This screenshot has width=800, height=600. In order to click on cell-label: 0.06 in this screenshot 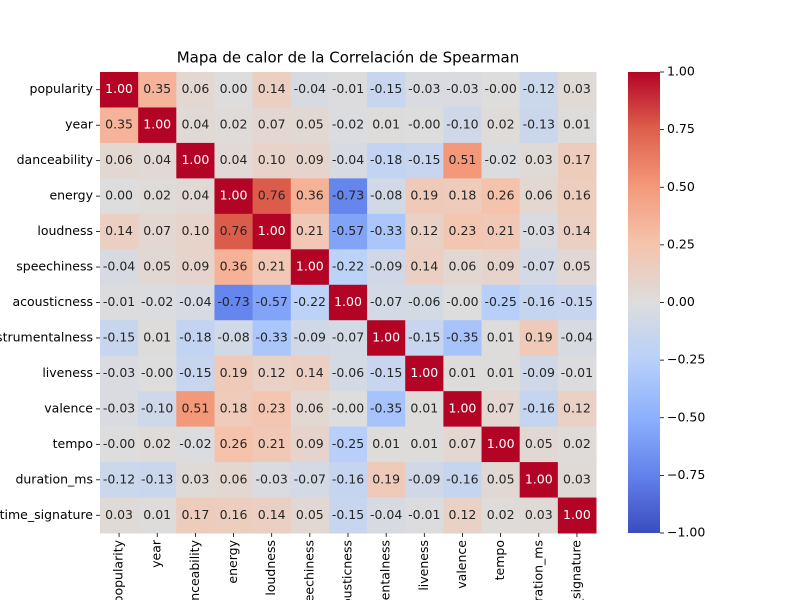, I will do `click(234, 478)`.